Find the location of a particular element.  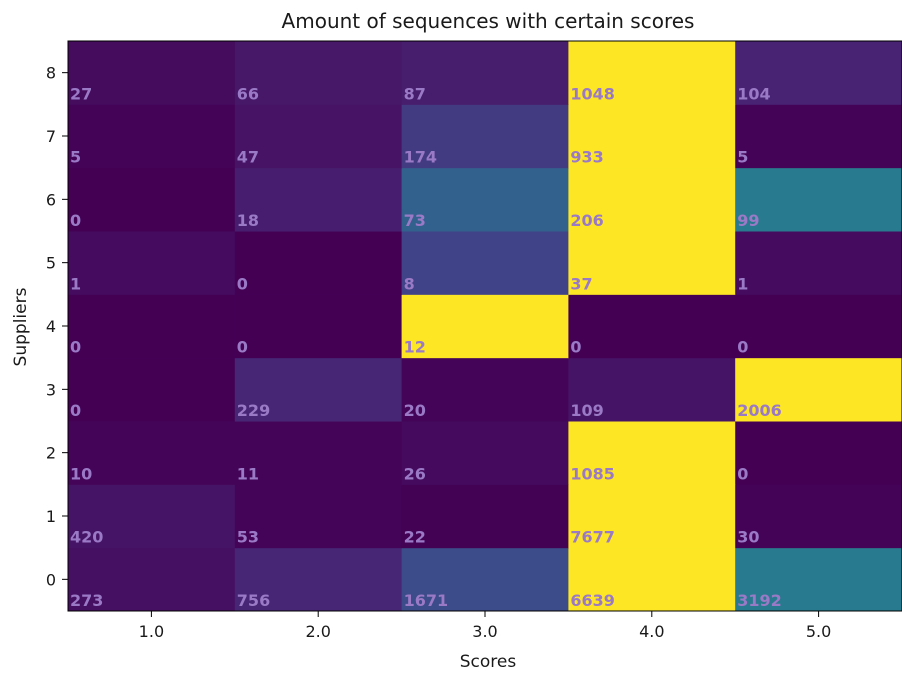

heatmap-cell-r7-c1 is located at coordinates (318, 136).